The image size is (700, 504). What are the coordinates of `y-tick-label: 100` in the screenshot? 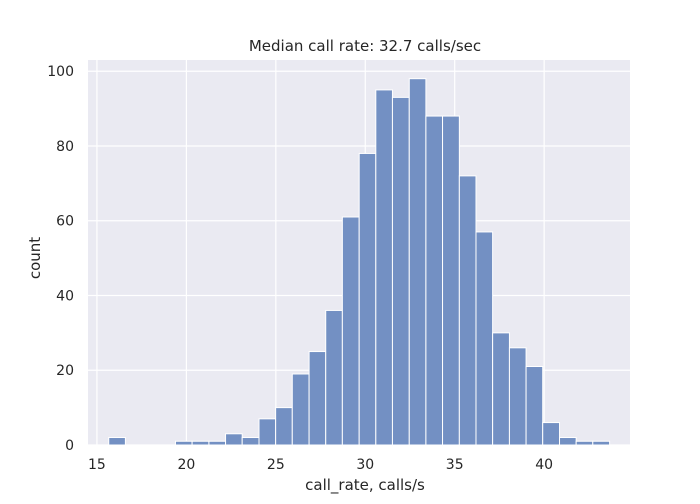 It's located at (60, 72).